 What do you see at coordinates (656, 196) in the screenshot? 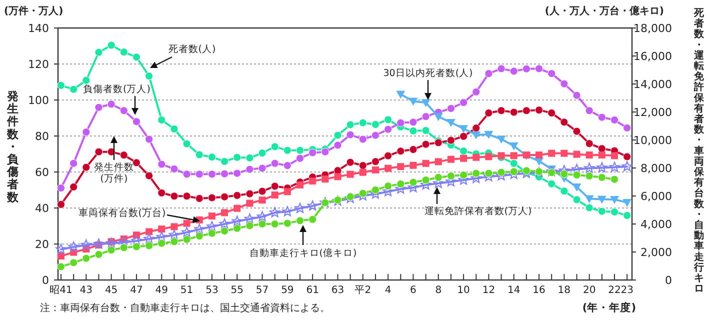
I see `y2-tick-label: 6,000` at bounding box center [656, 196].